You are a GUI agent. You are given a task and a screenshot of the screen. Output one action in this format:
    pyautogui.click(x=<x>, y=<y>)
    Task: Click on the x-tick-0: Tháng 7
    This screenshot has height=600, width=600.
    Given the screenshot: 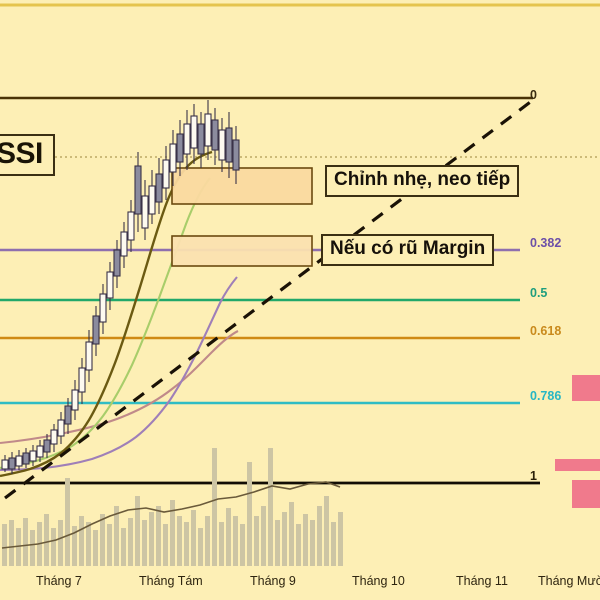 What is the action you would take?
    pyautogui.click(x=59, y=581)
    